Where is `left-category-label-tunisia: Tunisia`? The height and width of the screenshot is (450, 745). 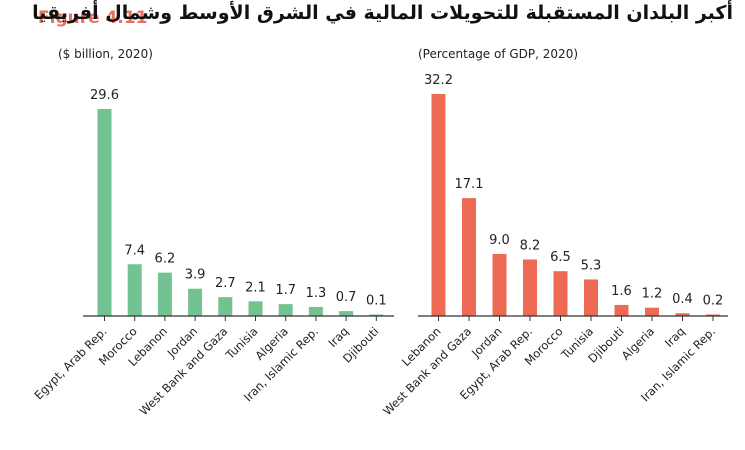
left-category-label-tunisia: Tunisia is located at coordinates (241, 343).